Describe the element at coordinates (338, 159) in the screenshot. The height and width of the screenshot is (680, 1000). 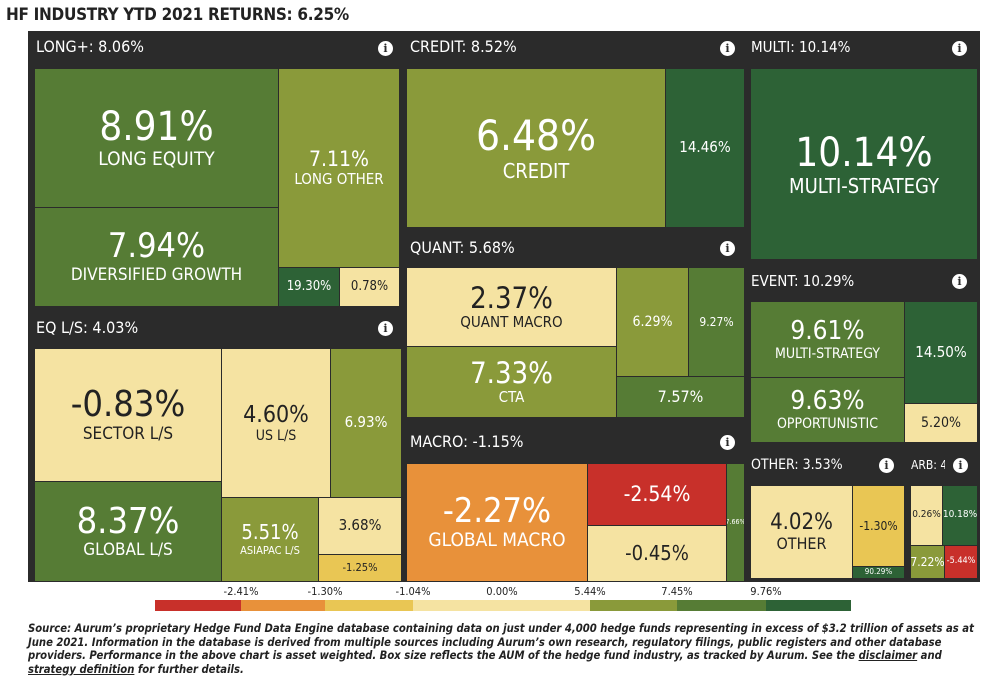
I see `tile-value: 7.11%` at that location.